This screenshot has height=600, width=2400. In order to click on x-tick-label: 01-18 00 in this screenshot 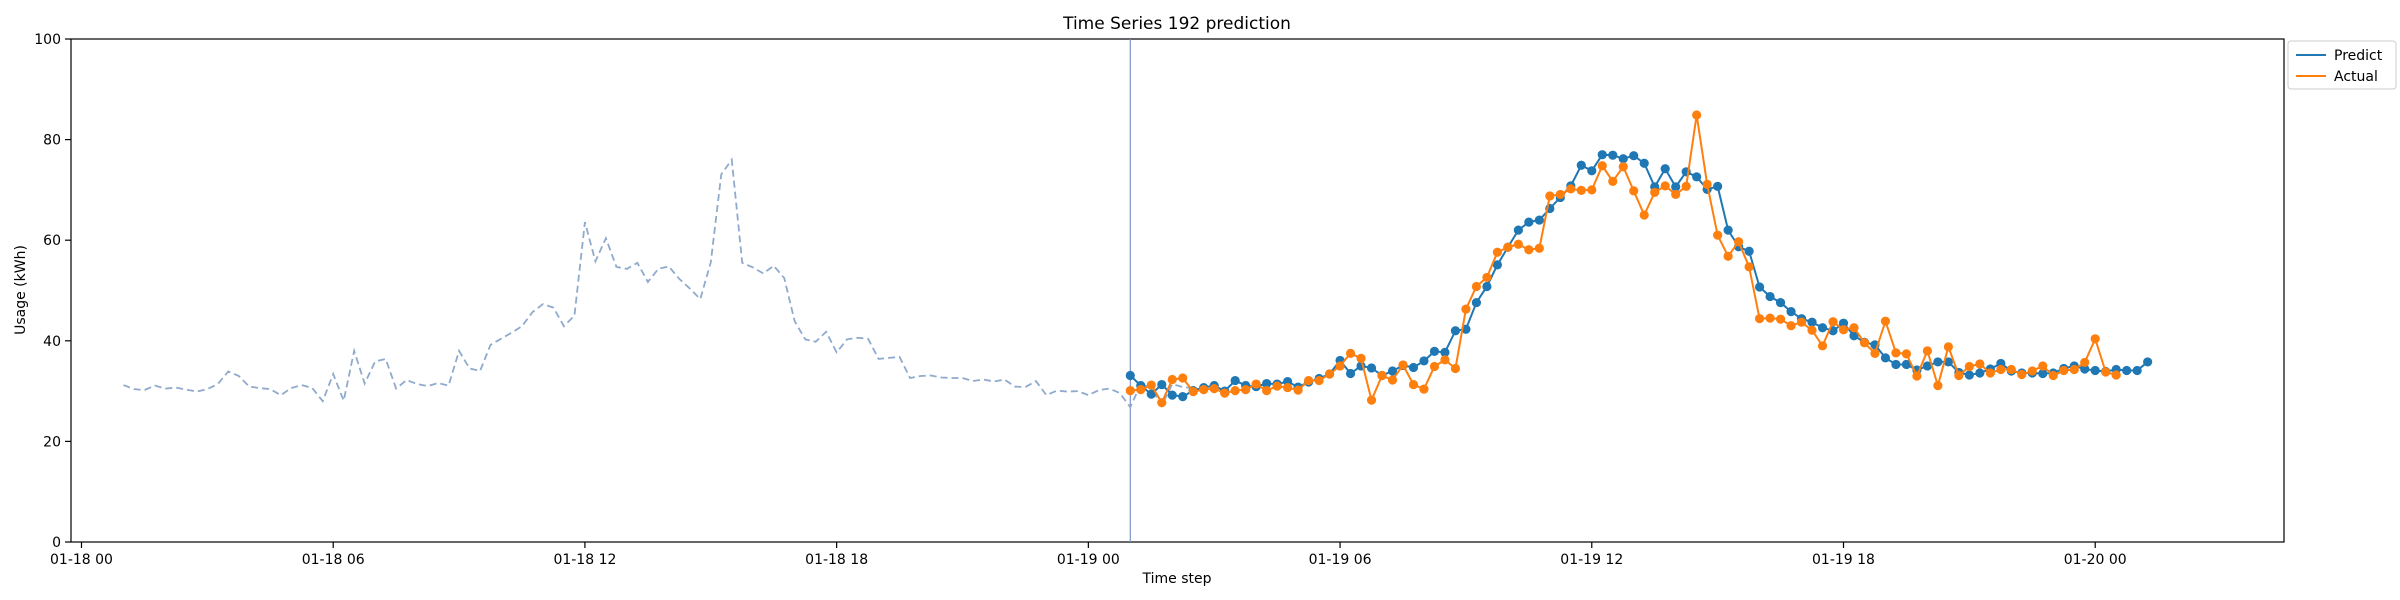, I will do `click(81, 560)`.